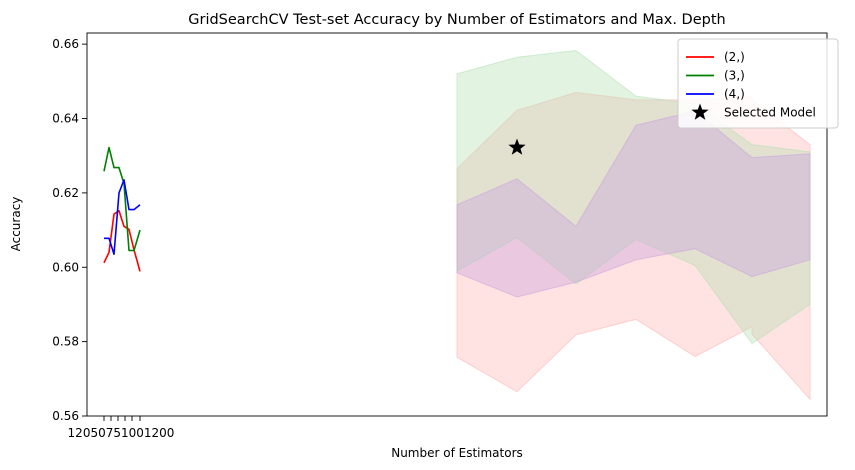 This screenshot has height=470, width=855. I want to click on legend-label: (3,), so click(734, 76).